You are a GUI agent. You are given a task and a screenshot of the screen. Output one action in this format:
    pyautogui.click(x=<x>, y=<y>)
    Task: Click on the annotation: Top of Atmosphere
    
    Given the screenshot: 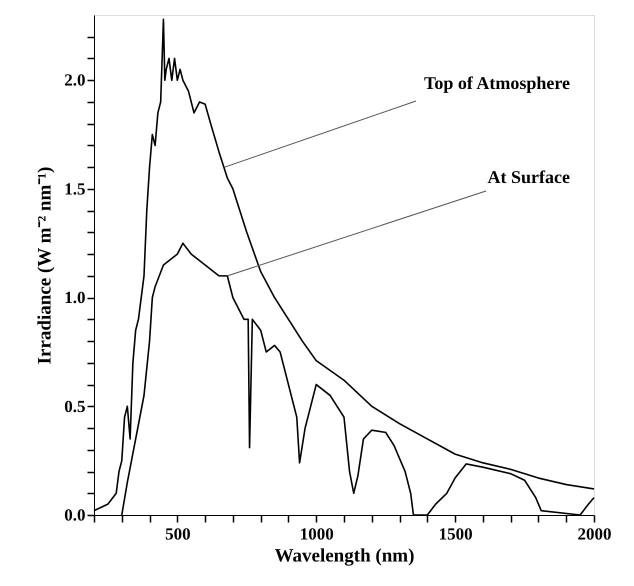 What is the action you would take?
    pyautogui.click(x=497, y=83)
    